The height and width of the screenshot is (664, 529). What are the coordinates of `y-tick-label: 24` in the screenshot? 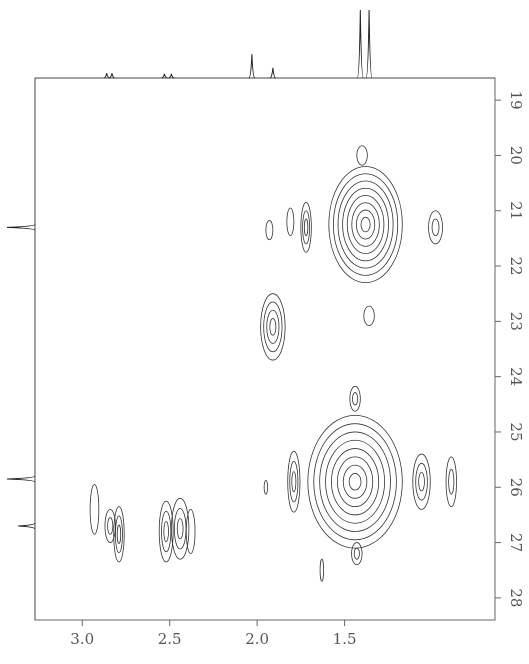 It's located at (516, 376).